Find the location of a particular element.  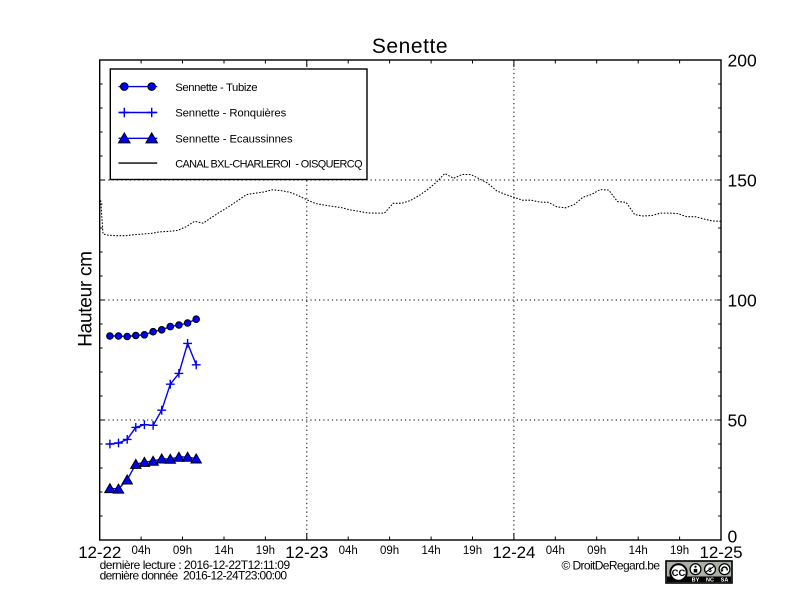

svg-text: SA is located at coordinates (725, 581).